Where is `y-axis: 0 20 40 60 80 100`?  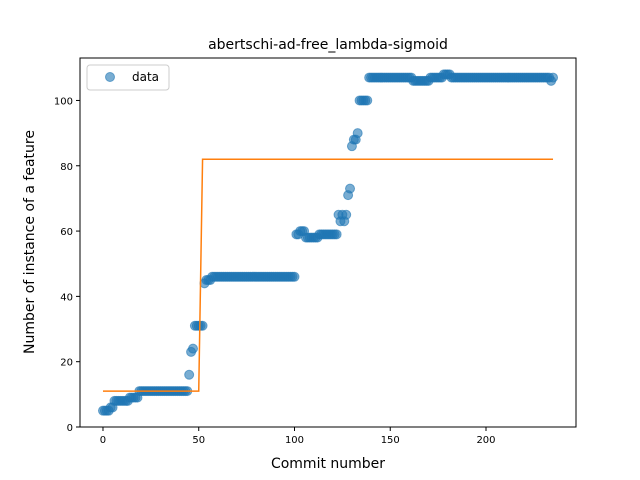 y-axis: 0 20 40 60 80 100 is located at coordinates (67, 265).